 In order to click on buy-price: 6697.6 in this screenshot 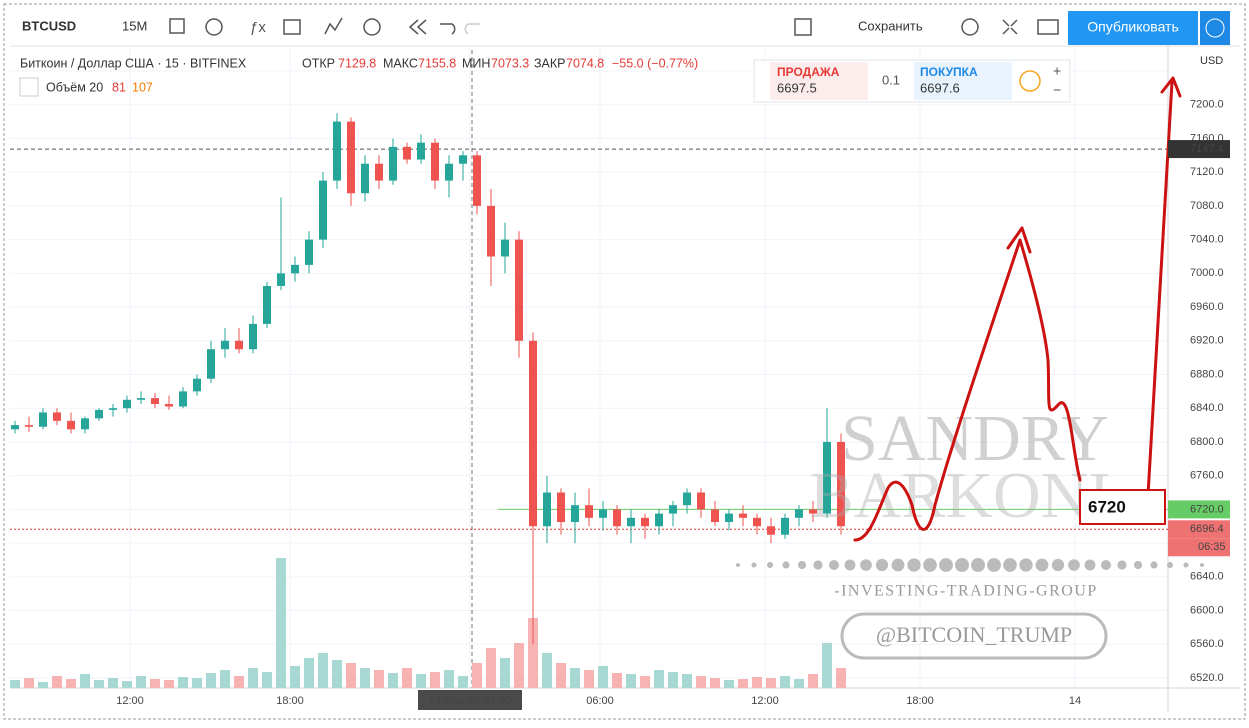, I will do `click(940, 87)`.